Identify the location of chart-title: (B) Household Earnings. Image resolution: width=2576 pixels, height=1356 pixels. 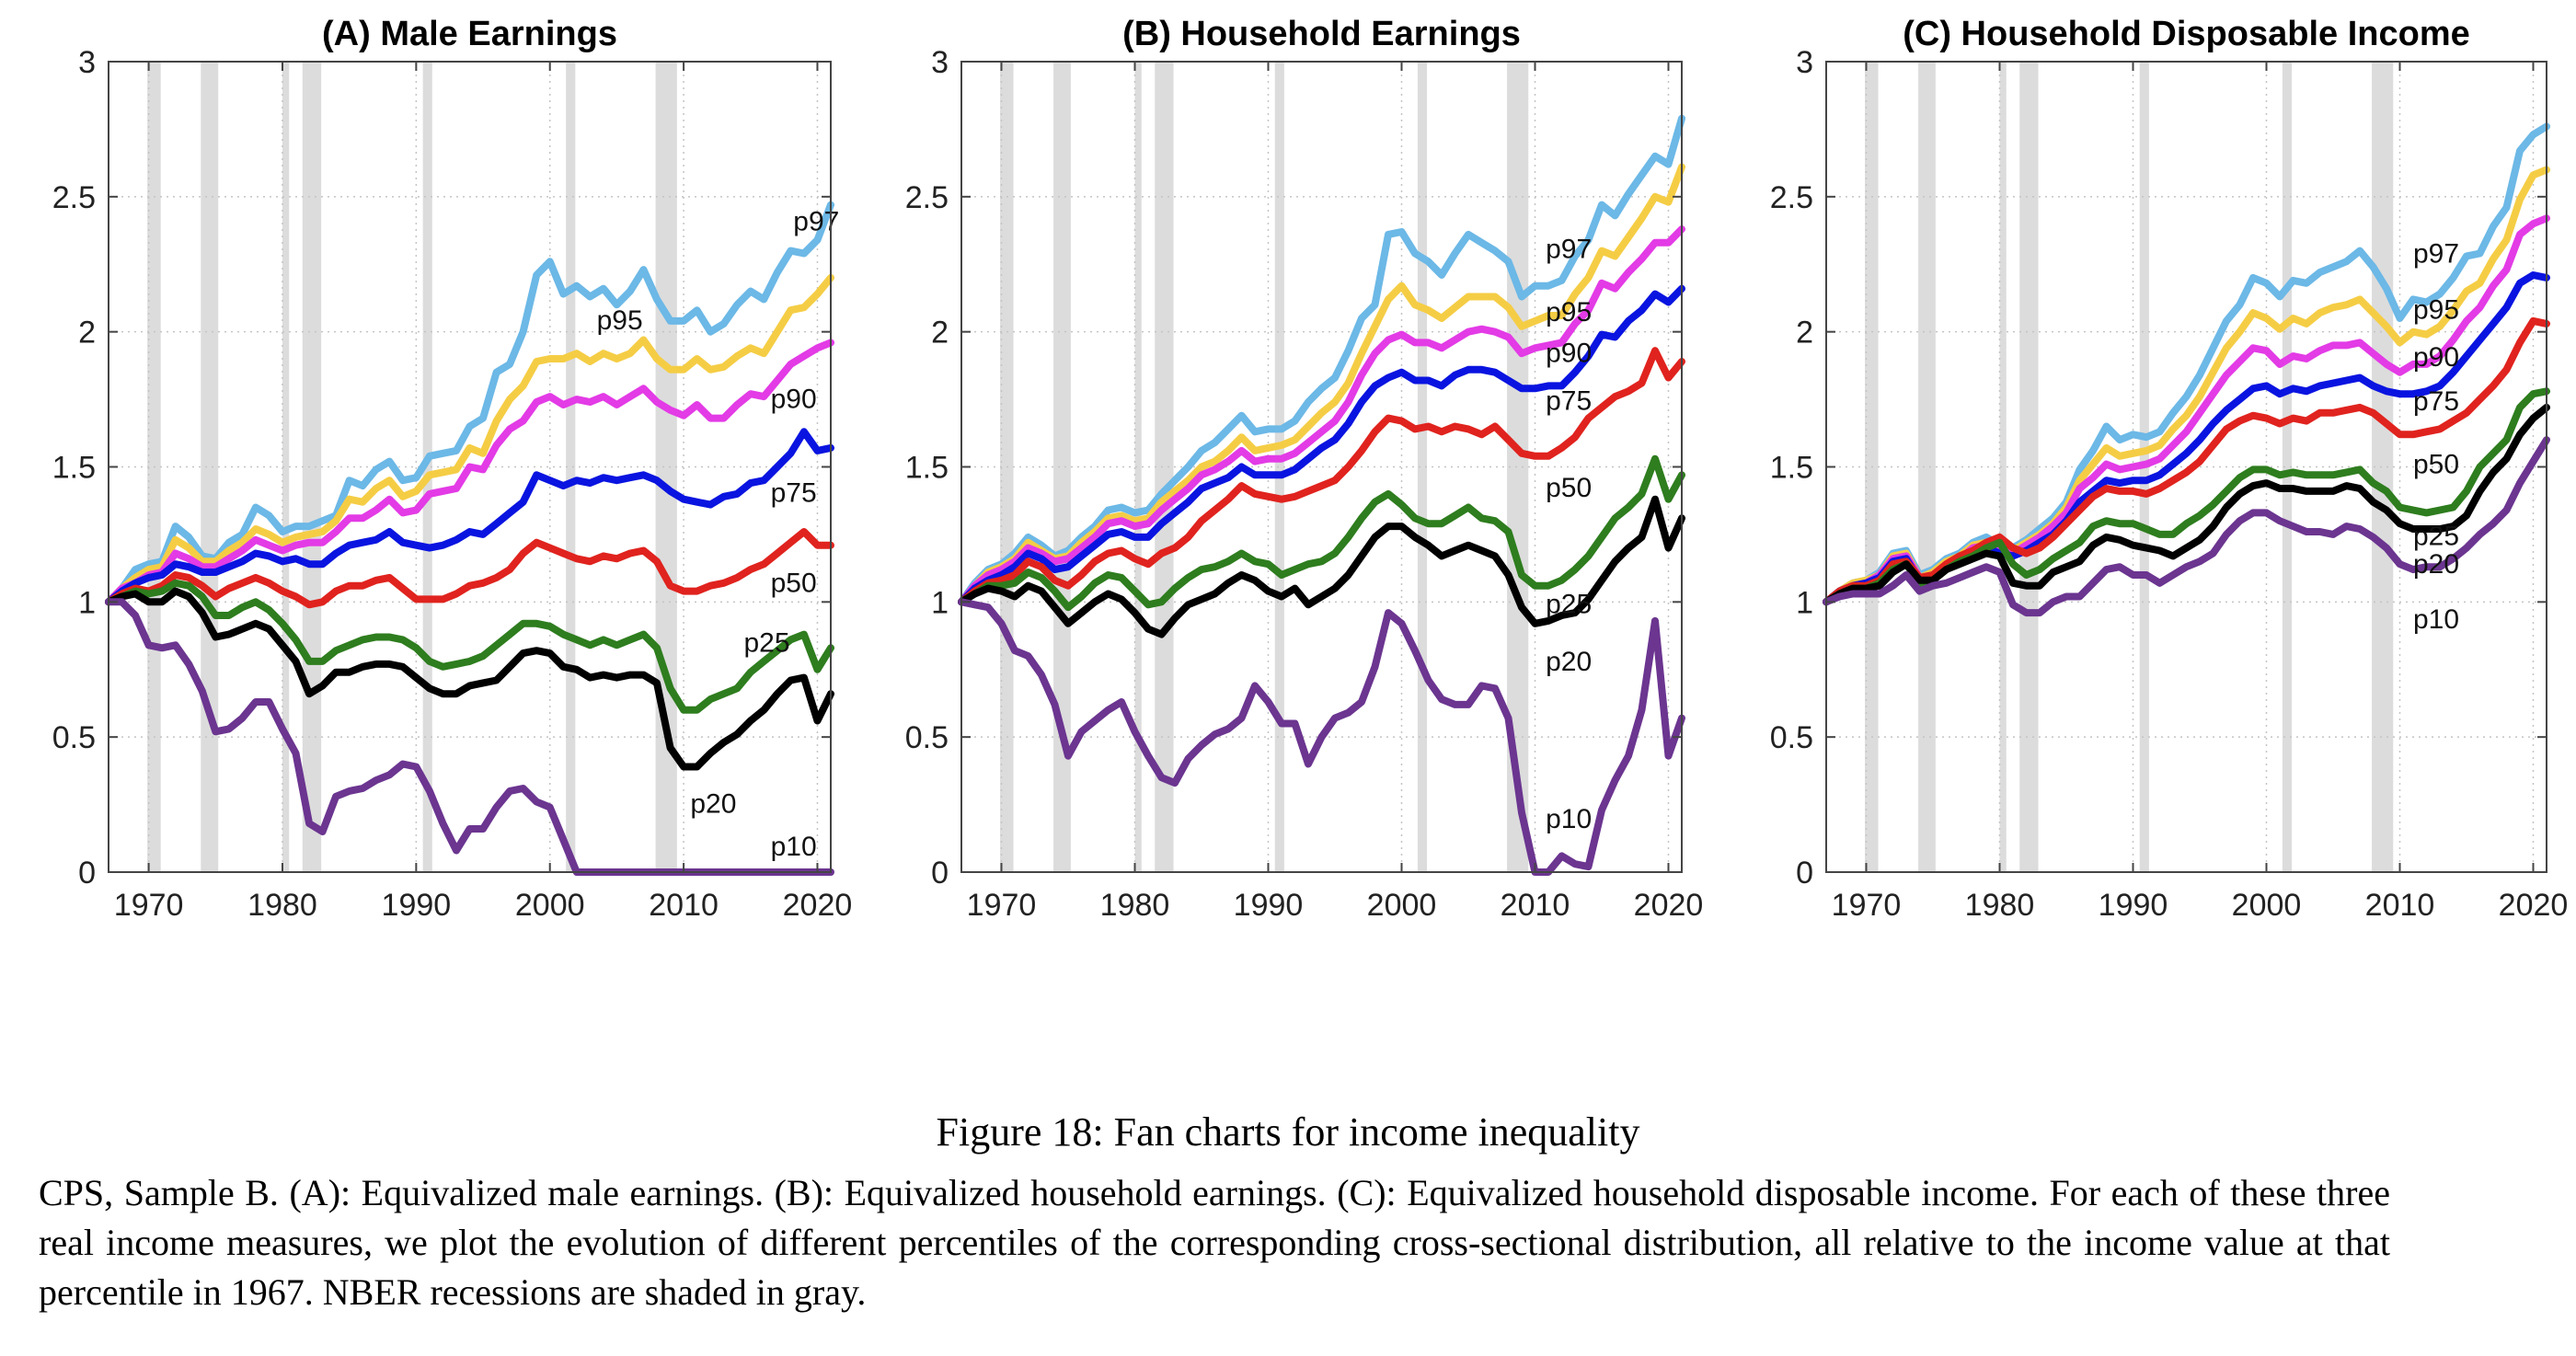
(1321, 34).